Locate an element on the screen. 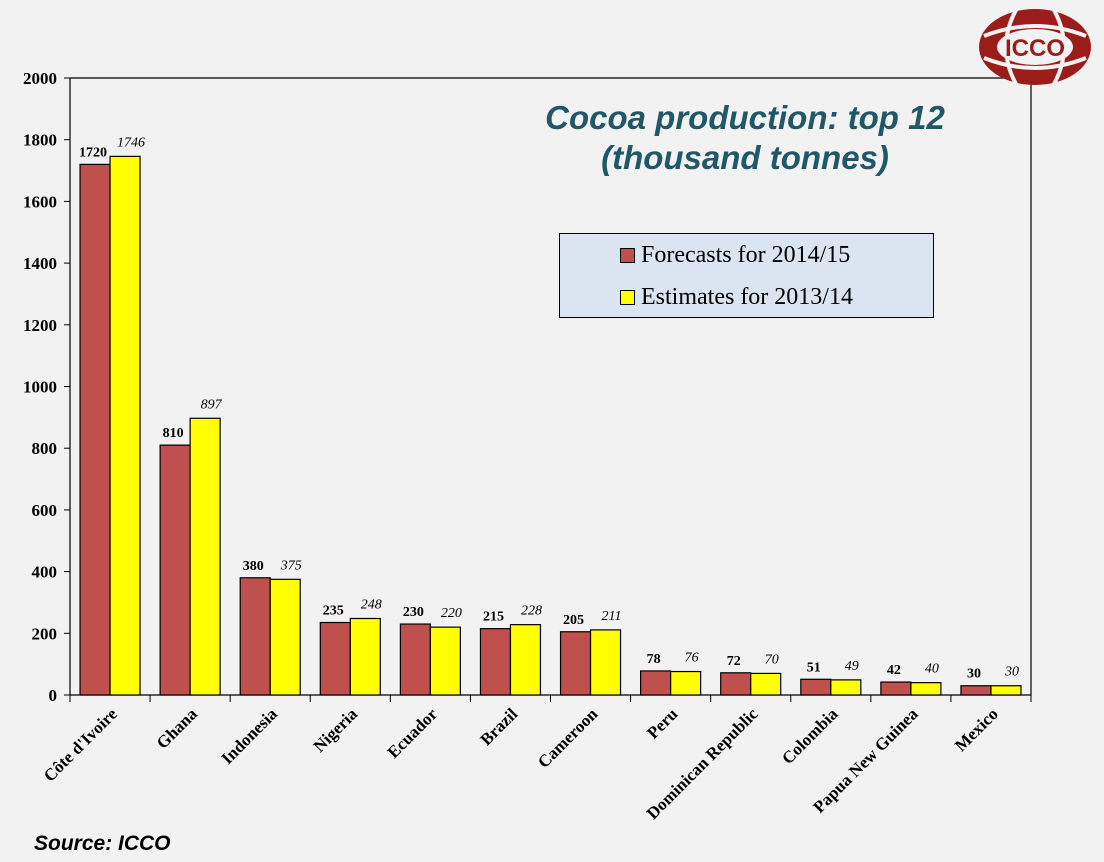  data-label: 1720 is located at coordinates (93, 152).